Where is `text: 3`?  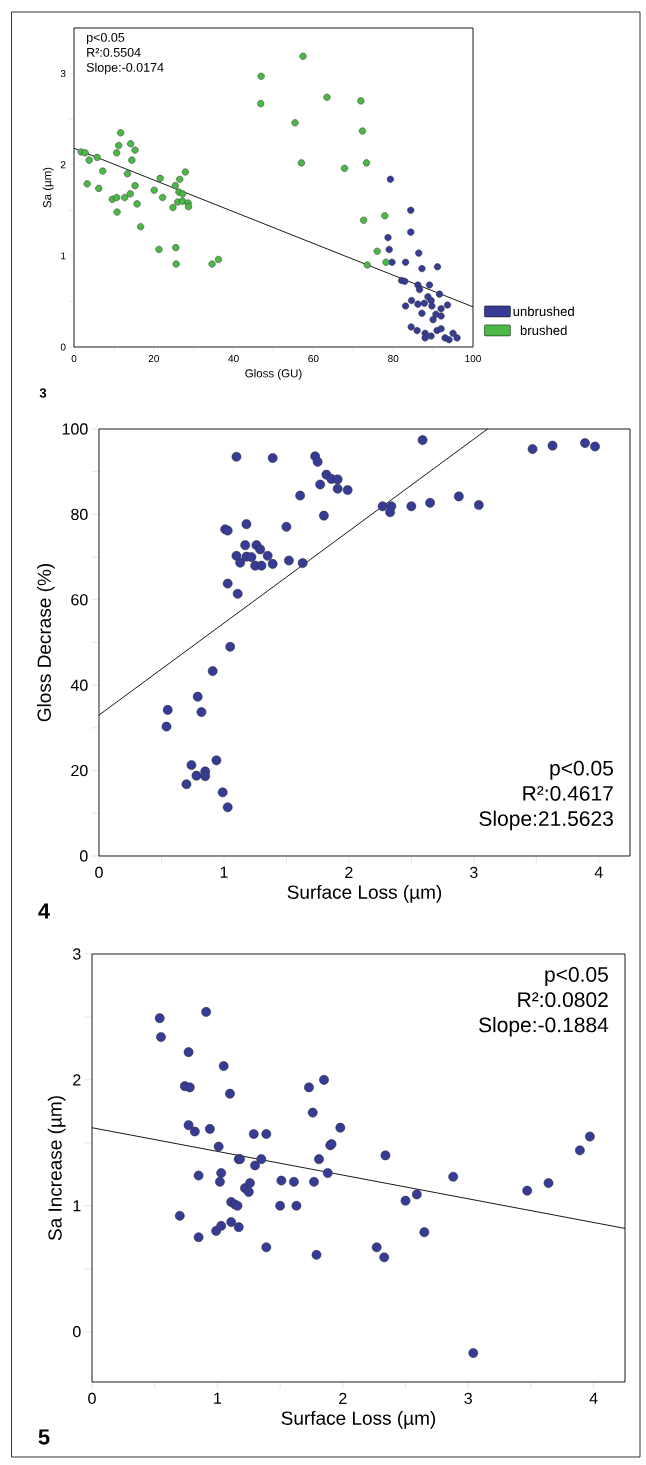 text: 3 is located at coordinates (43, 393).